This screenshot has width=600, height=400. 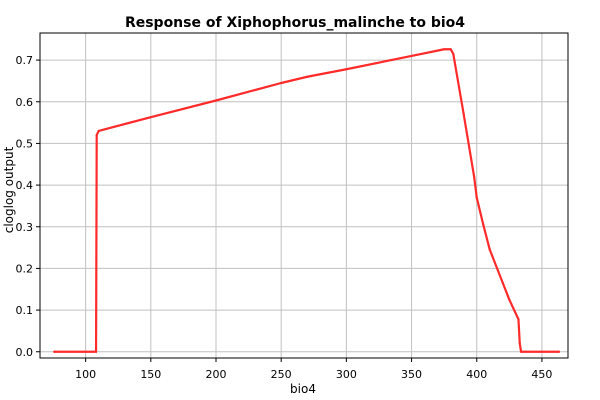 I want to click on x-tick-label: 100, so click(x=85, y=374).